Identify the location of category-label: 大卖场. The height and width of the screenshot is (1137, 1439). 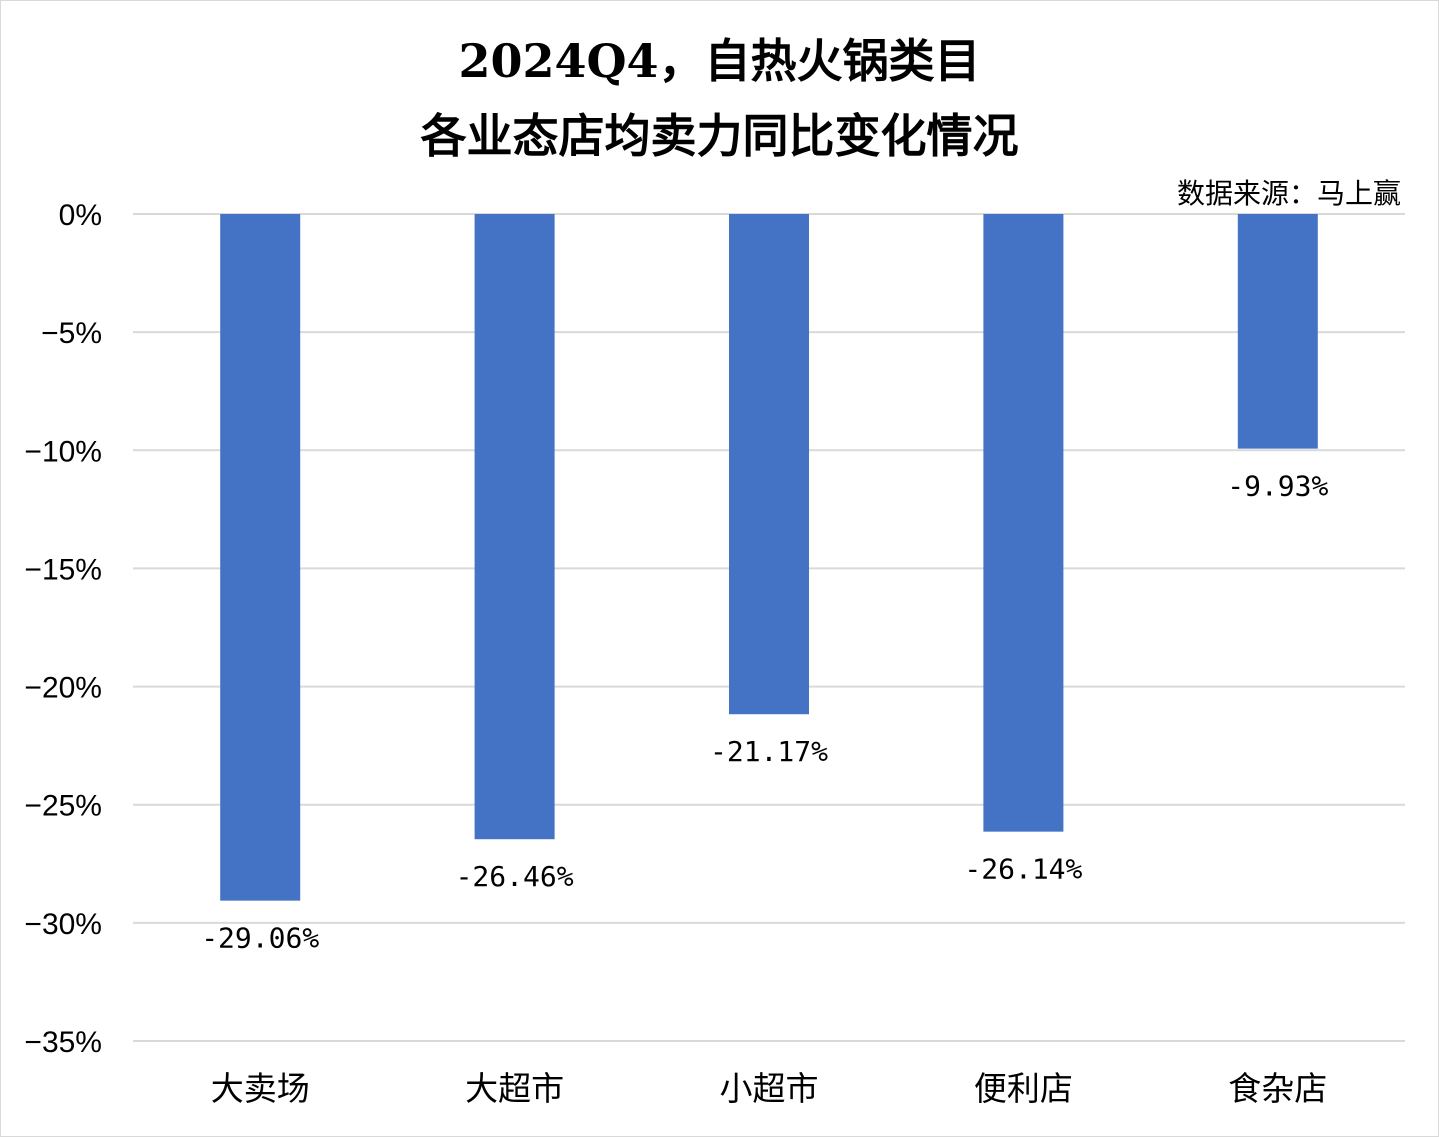
(260, 1088).